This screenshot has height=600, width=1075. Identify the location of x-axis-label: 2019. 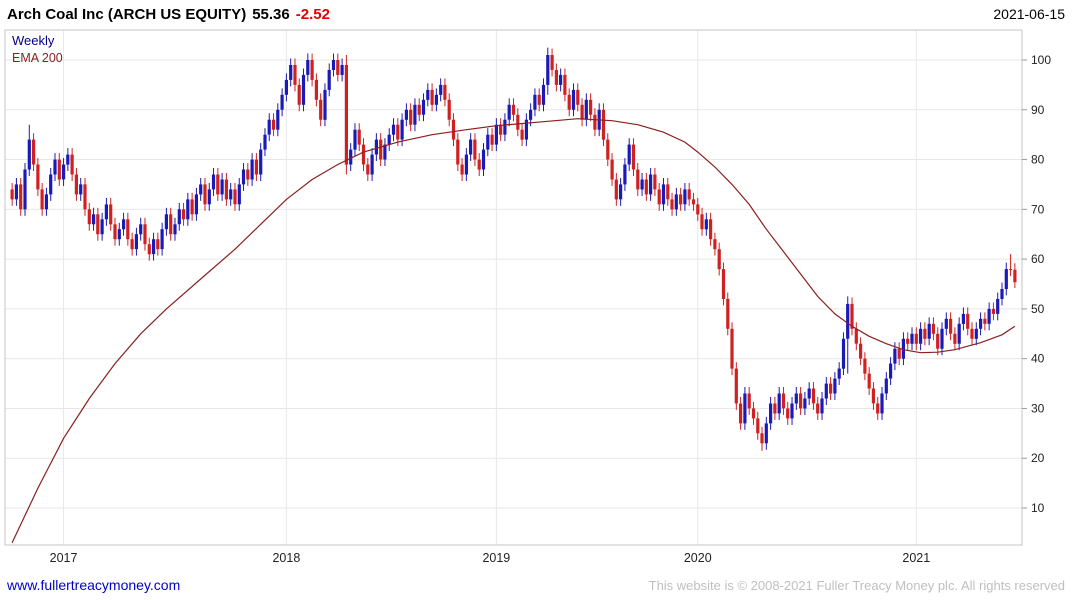
(496, 558).